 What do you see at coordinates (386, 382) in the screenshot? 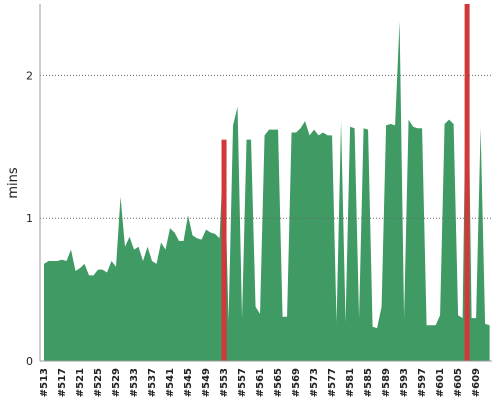
I see `x-tick-label: #589` at bounding box center [386, 382].